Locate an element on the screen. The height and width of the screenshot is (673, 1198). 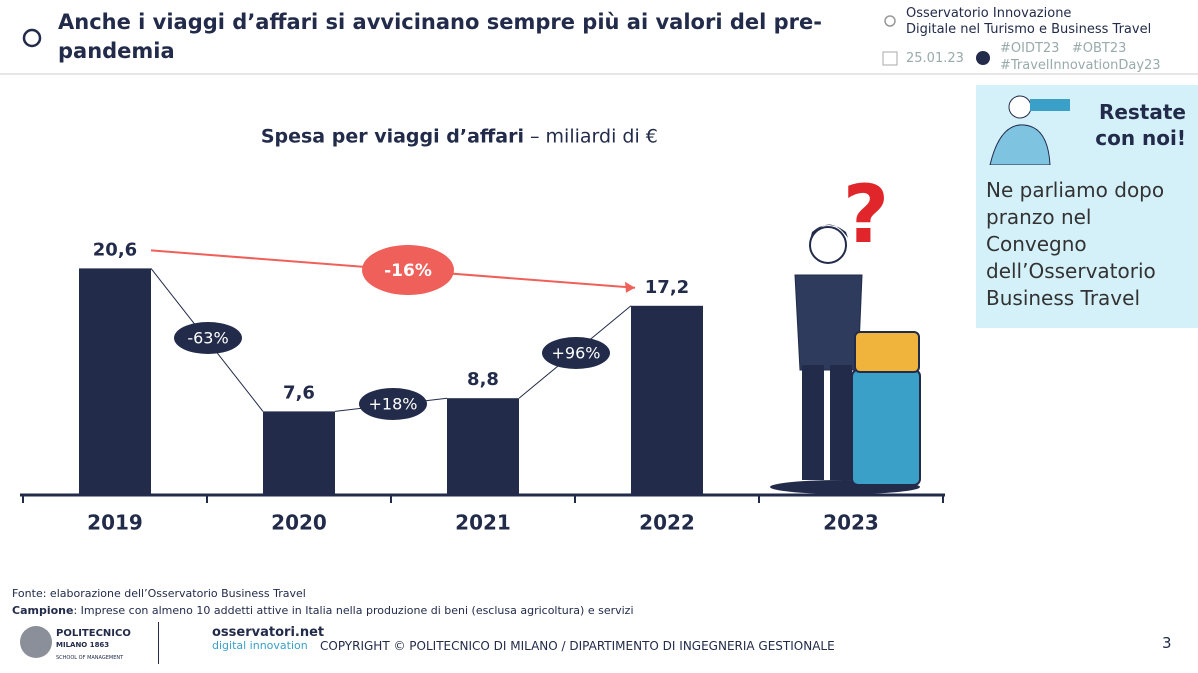
sample-label: Campione is located at coordinates (43, 610).